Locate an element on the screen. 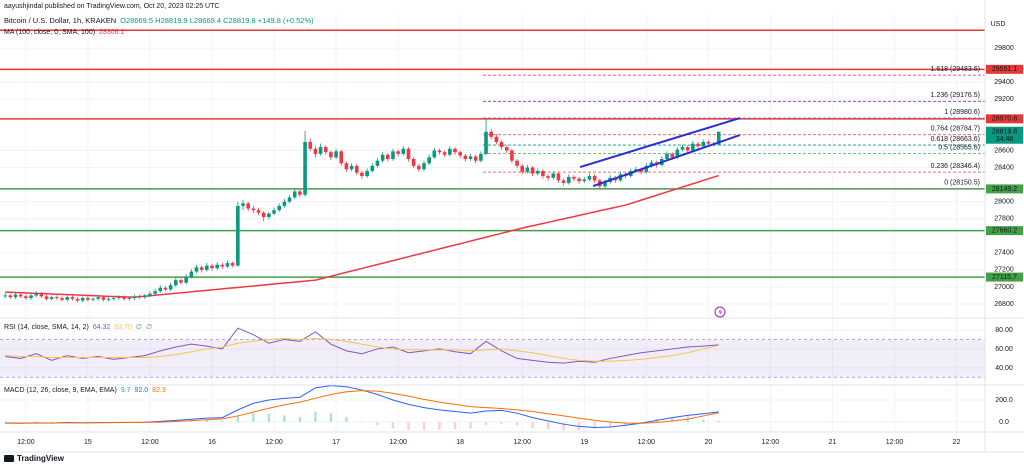 This screenshot has height=468, width=1024. chart-title: Bitcoin / U.S. Dollar, 1h, KRAKEN is located at coordinates (60, 20).